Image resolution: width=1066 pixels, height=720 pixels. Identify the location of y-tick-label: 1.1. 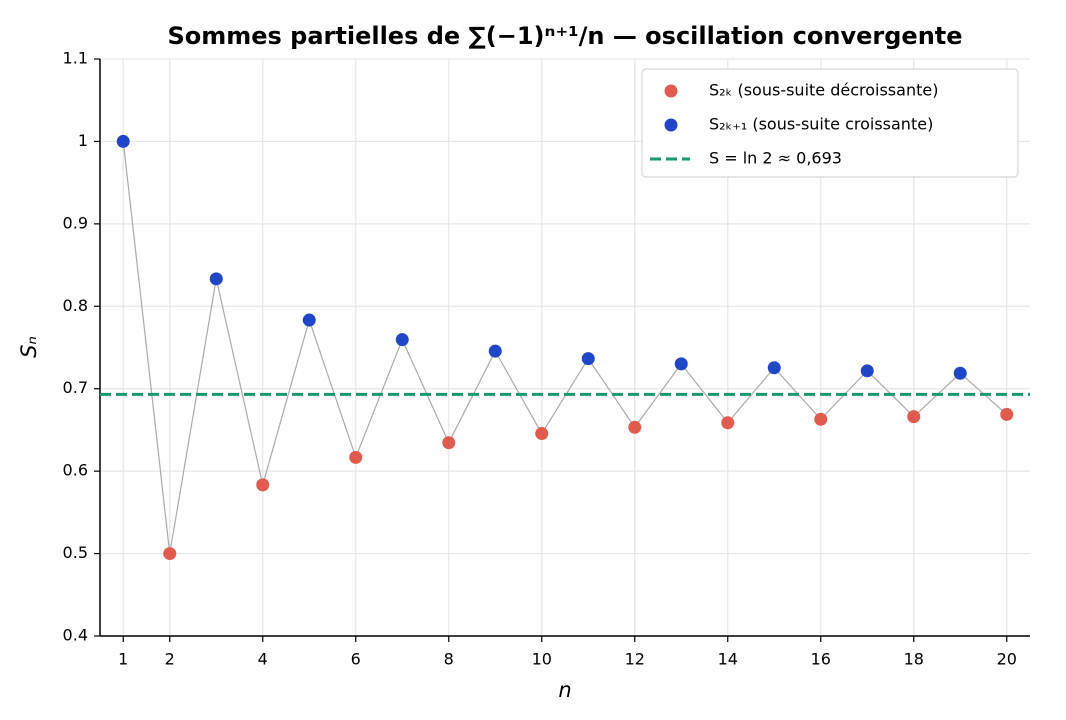
(75, 58).